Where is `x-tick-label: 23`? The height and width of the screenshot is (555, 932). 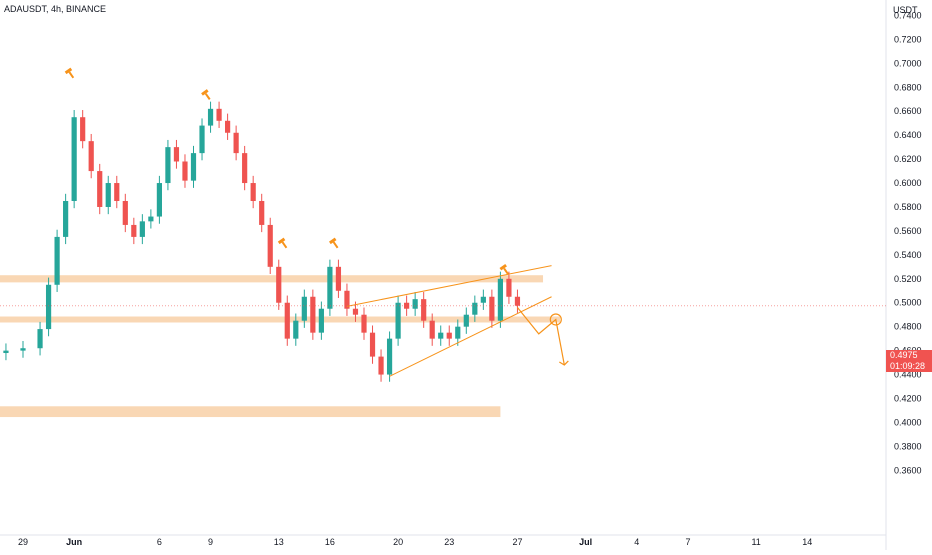 x-tick-label: 23 is located at coordinates (449, 542).